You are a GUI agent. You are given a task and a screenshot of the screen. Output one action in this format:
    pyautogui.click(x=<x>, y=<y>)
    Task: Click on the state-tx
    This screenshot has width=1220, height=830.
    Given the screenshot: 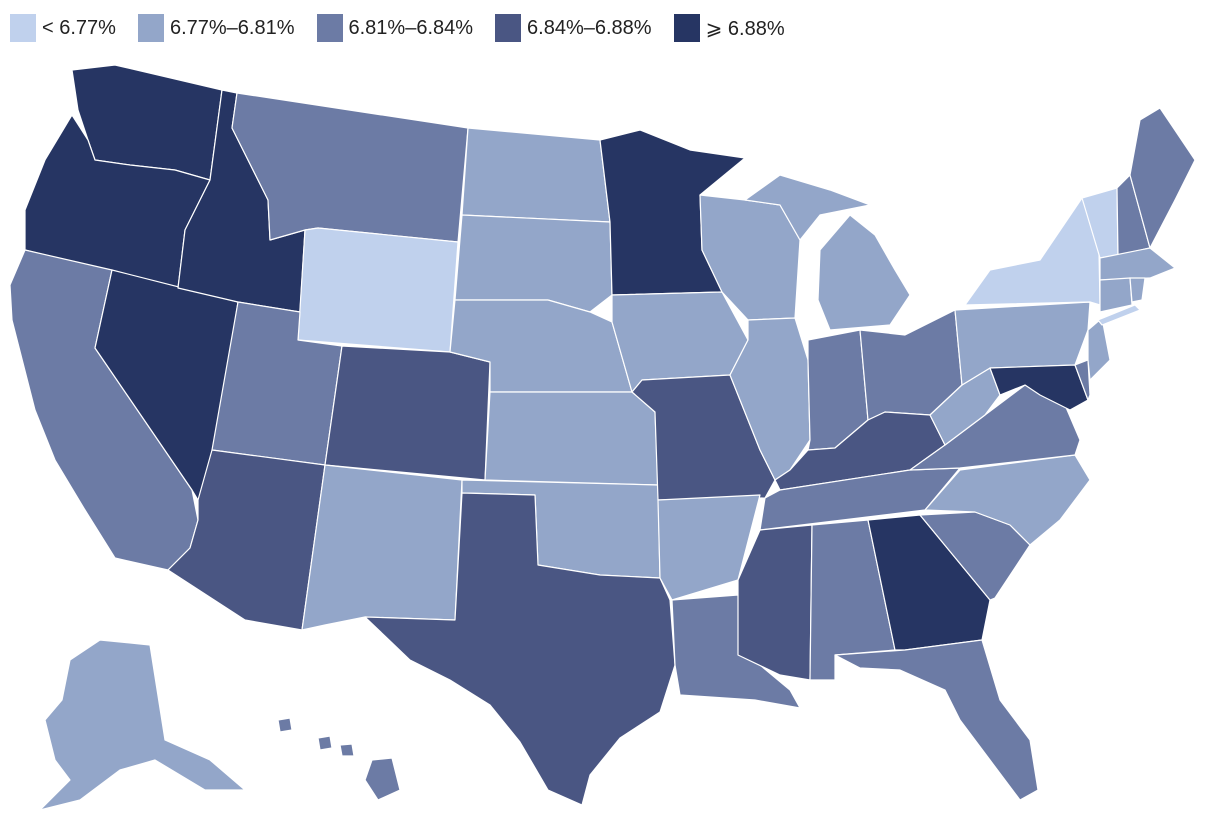 What is the action you would take?
    pyautogui.click(x=520, y=649)
    